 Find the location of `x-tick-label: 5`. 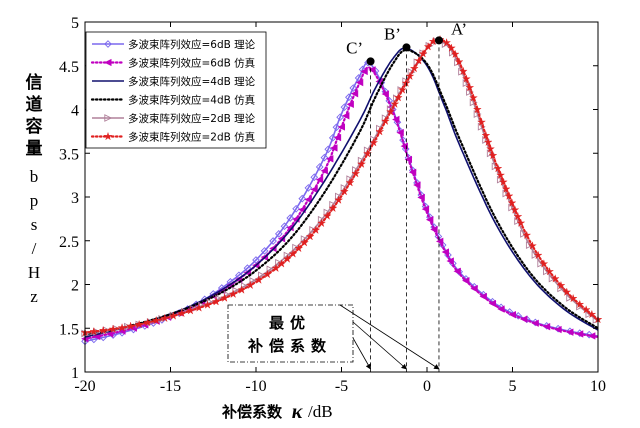

x-tick-label: 5 is located at coordinates (513, 386).